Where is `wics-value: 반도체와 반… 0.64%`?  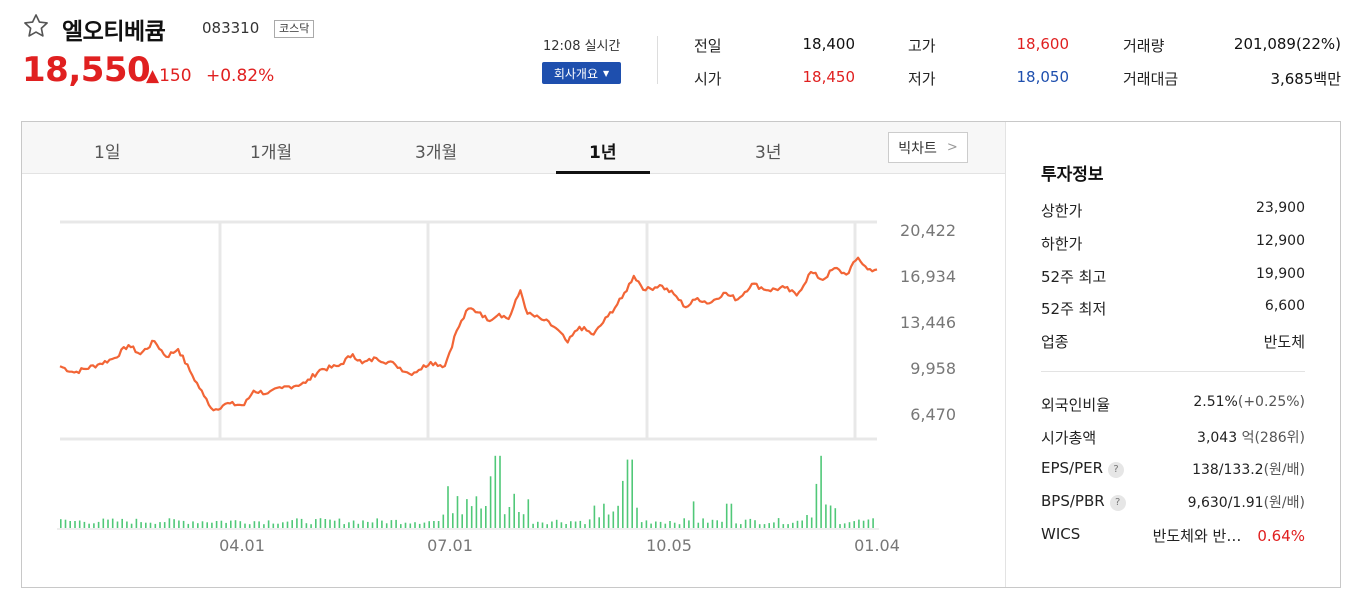
wics-value: 반도체와 반… 0.64% is located at coordinates (1229, 535).